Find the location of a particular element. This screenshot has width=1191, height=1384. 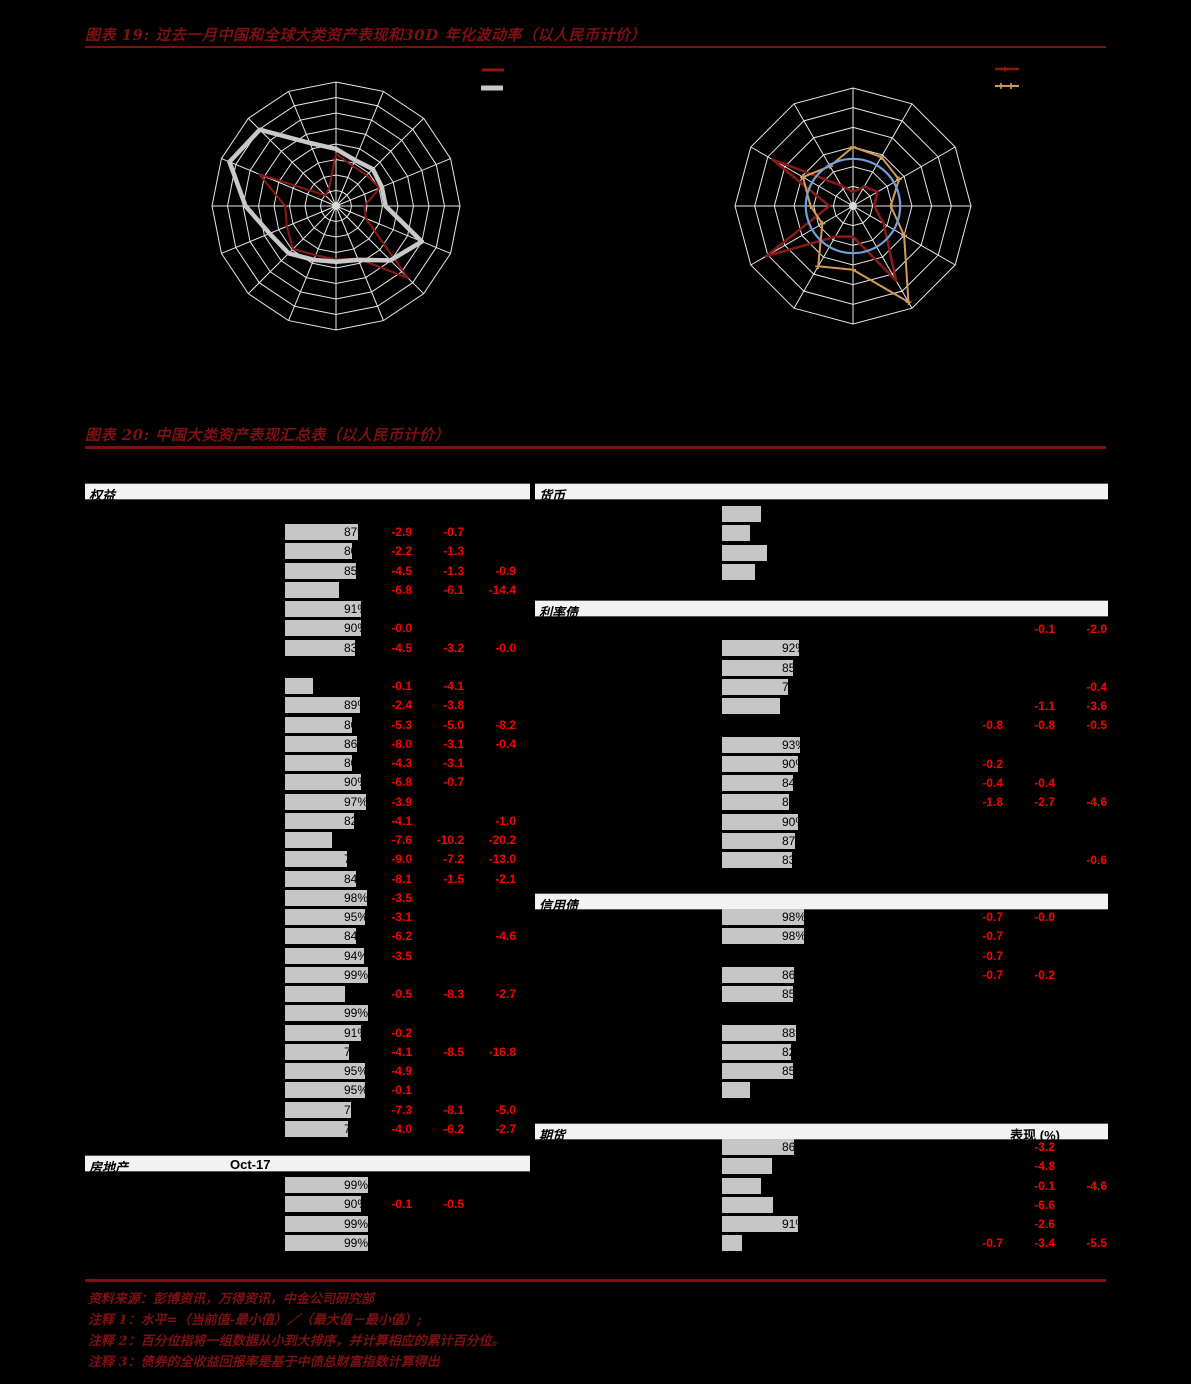

performance-value: -14.4 is located at coordinates (502, 589).